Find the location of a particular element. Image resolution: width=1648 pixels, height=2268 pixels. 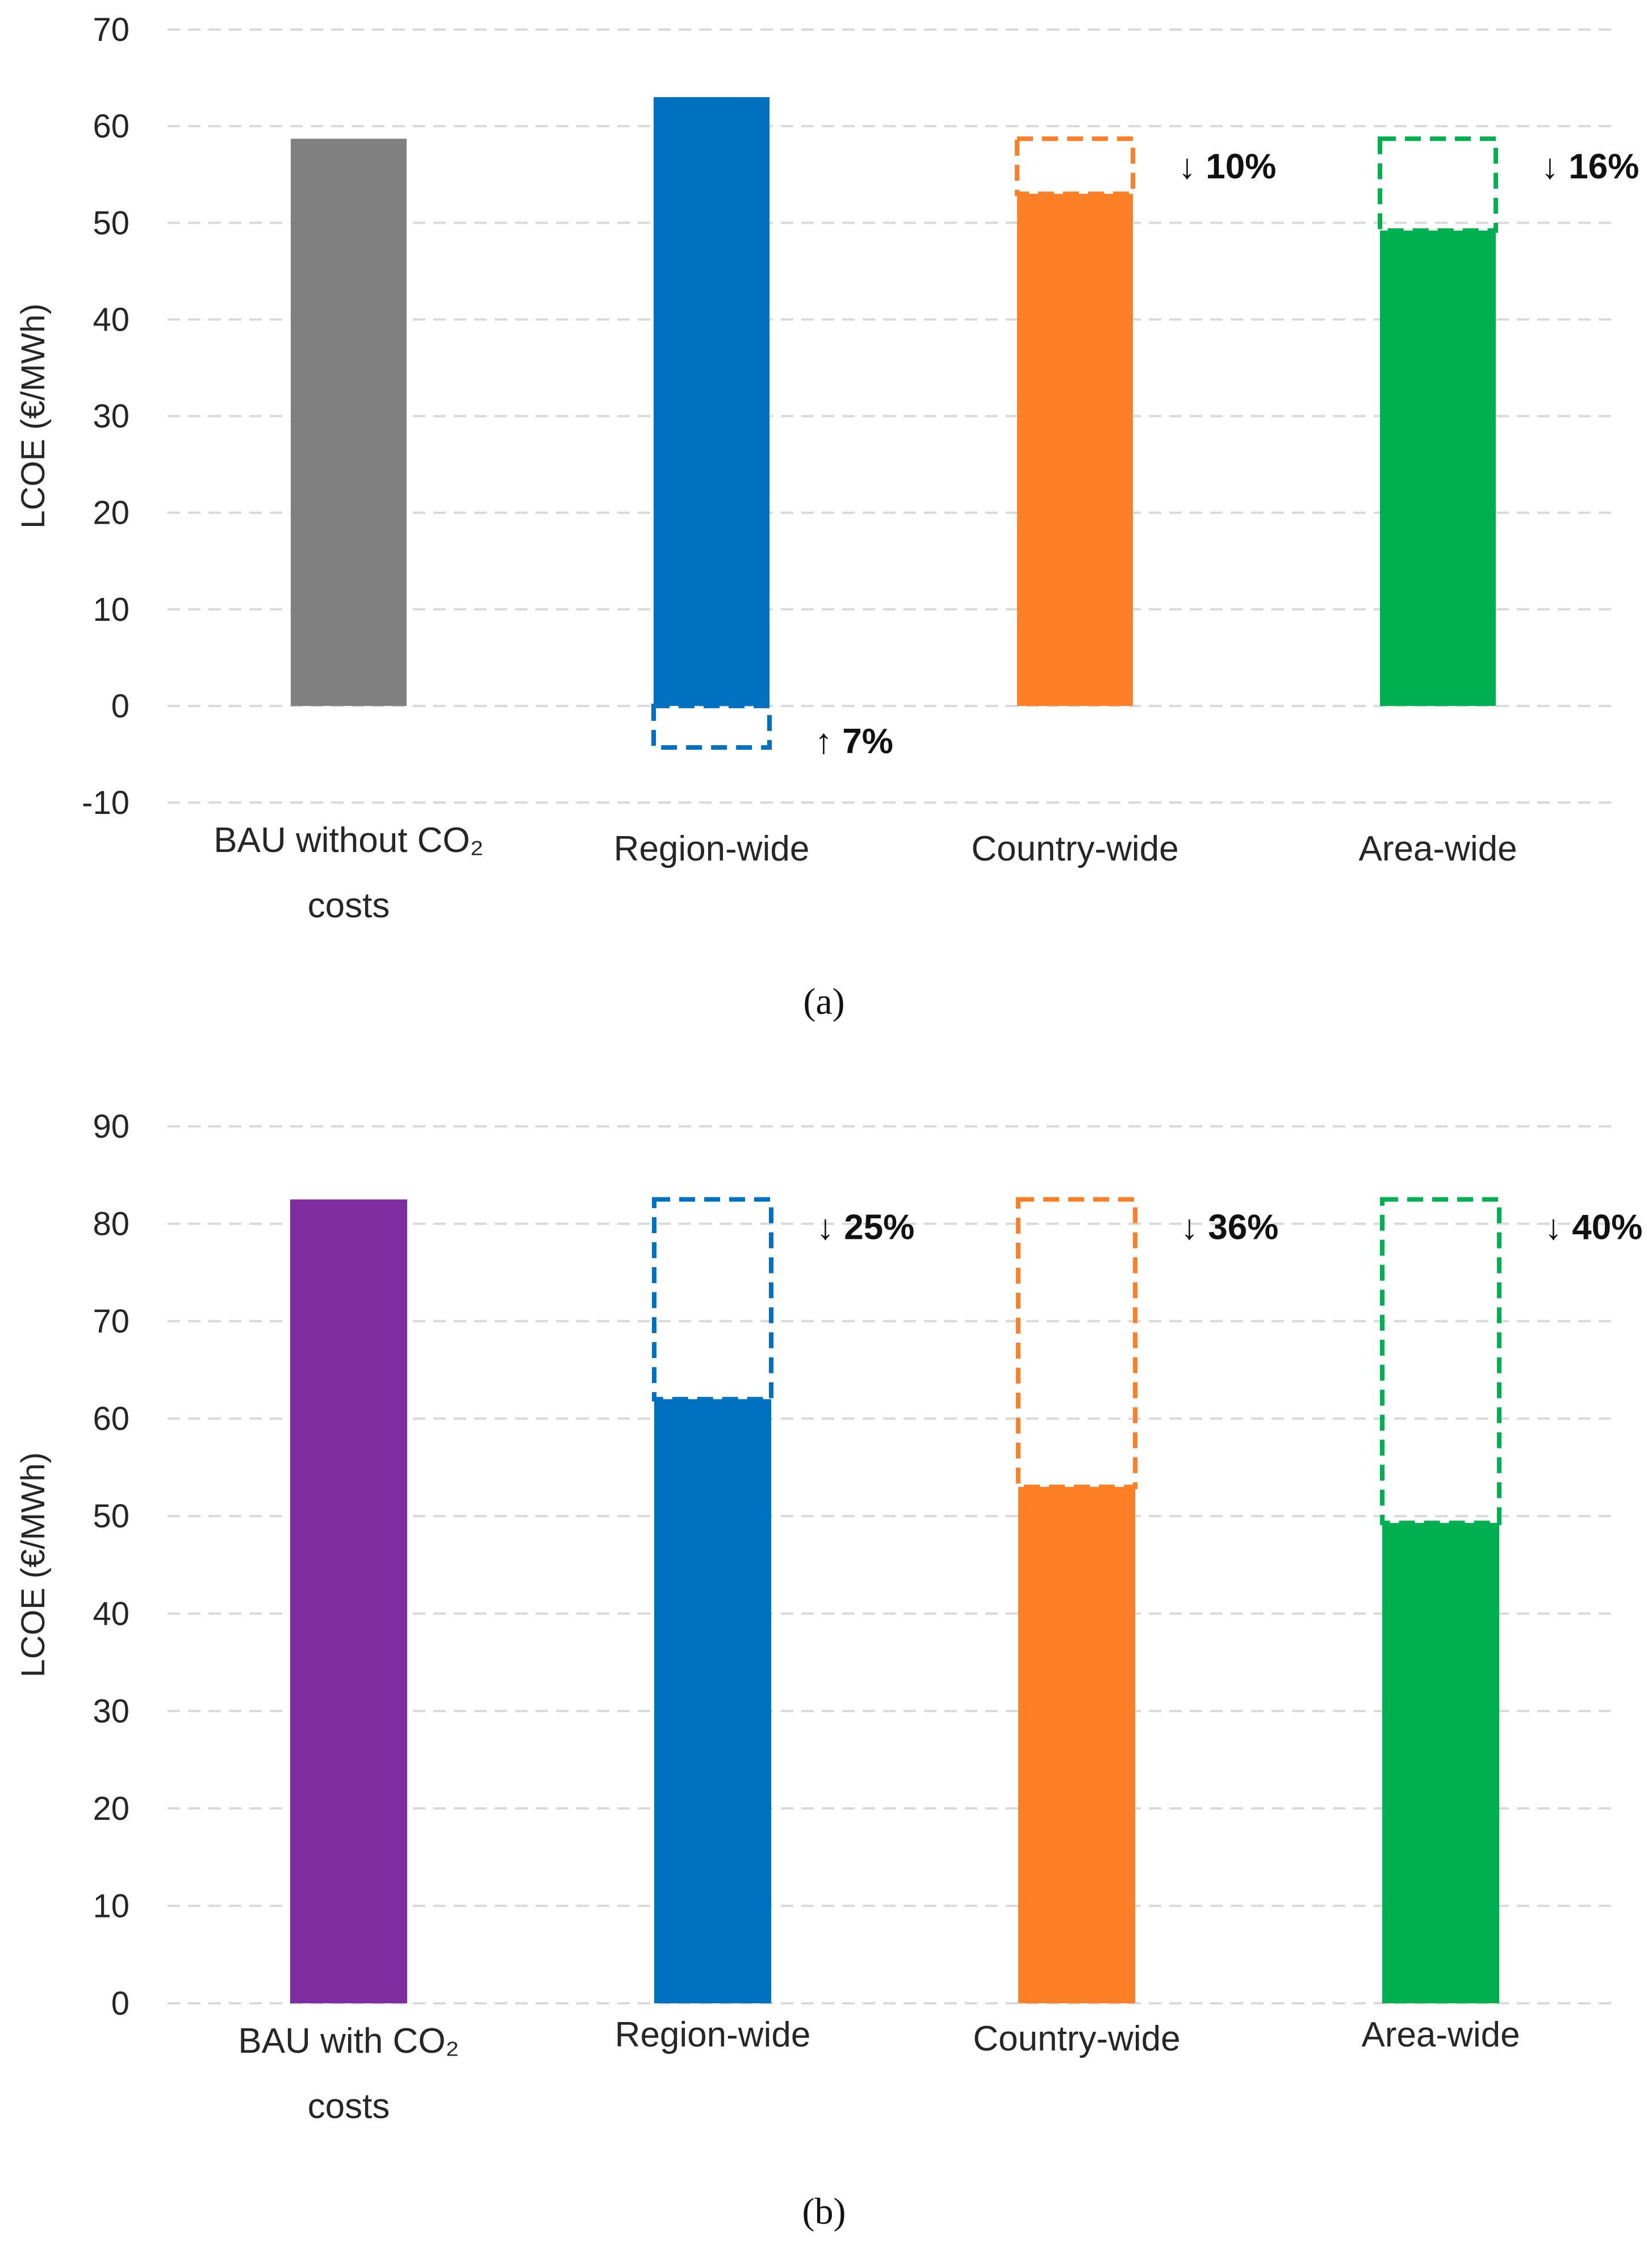

panel-b-category-label: Region-wide is located at coordinates (713, 2034).